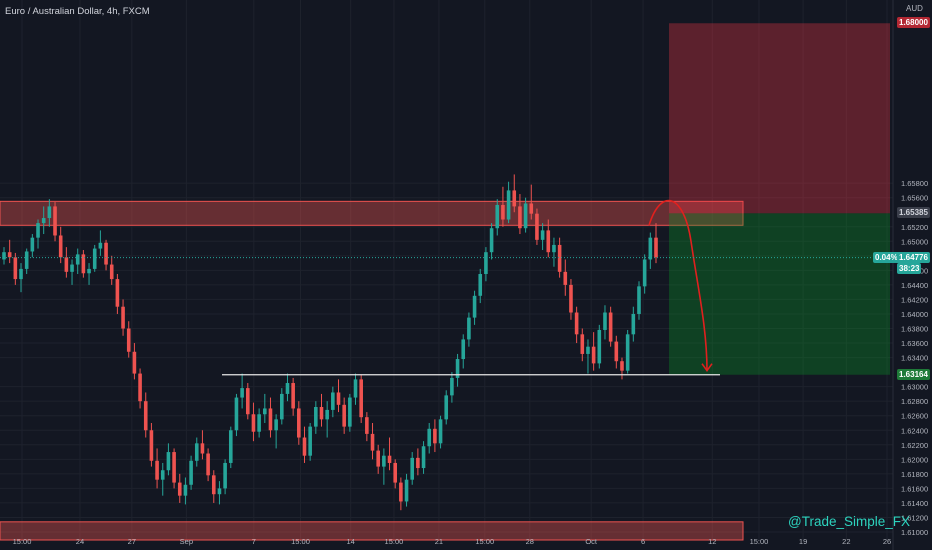  What do you see at coordinates (591, 541) in the screenshot?
I see `time-tick-label: Oct` at bounding box center [591, 541].